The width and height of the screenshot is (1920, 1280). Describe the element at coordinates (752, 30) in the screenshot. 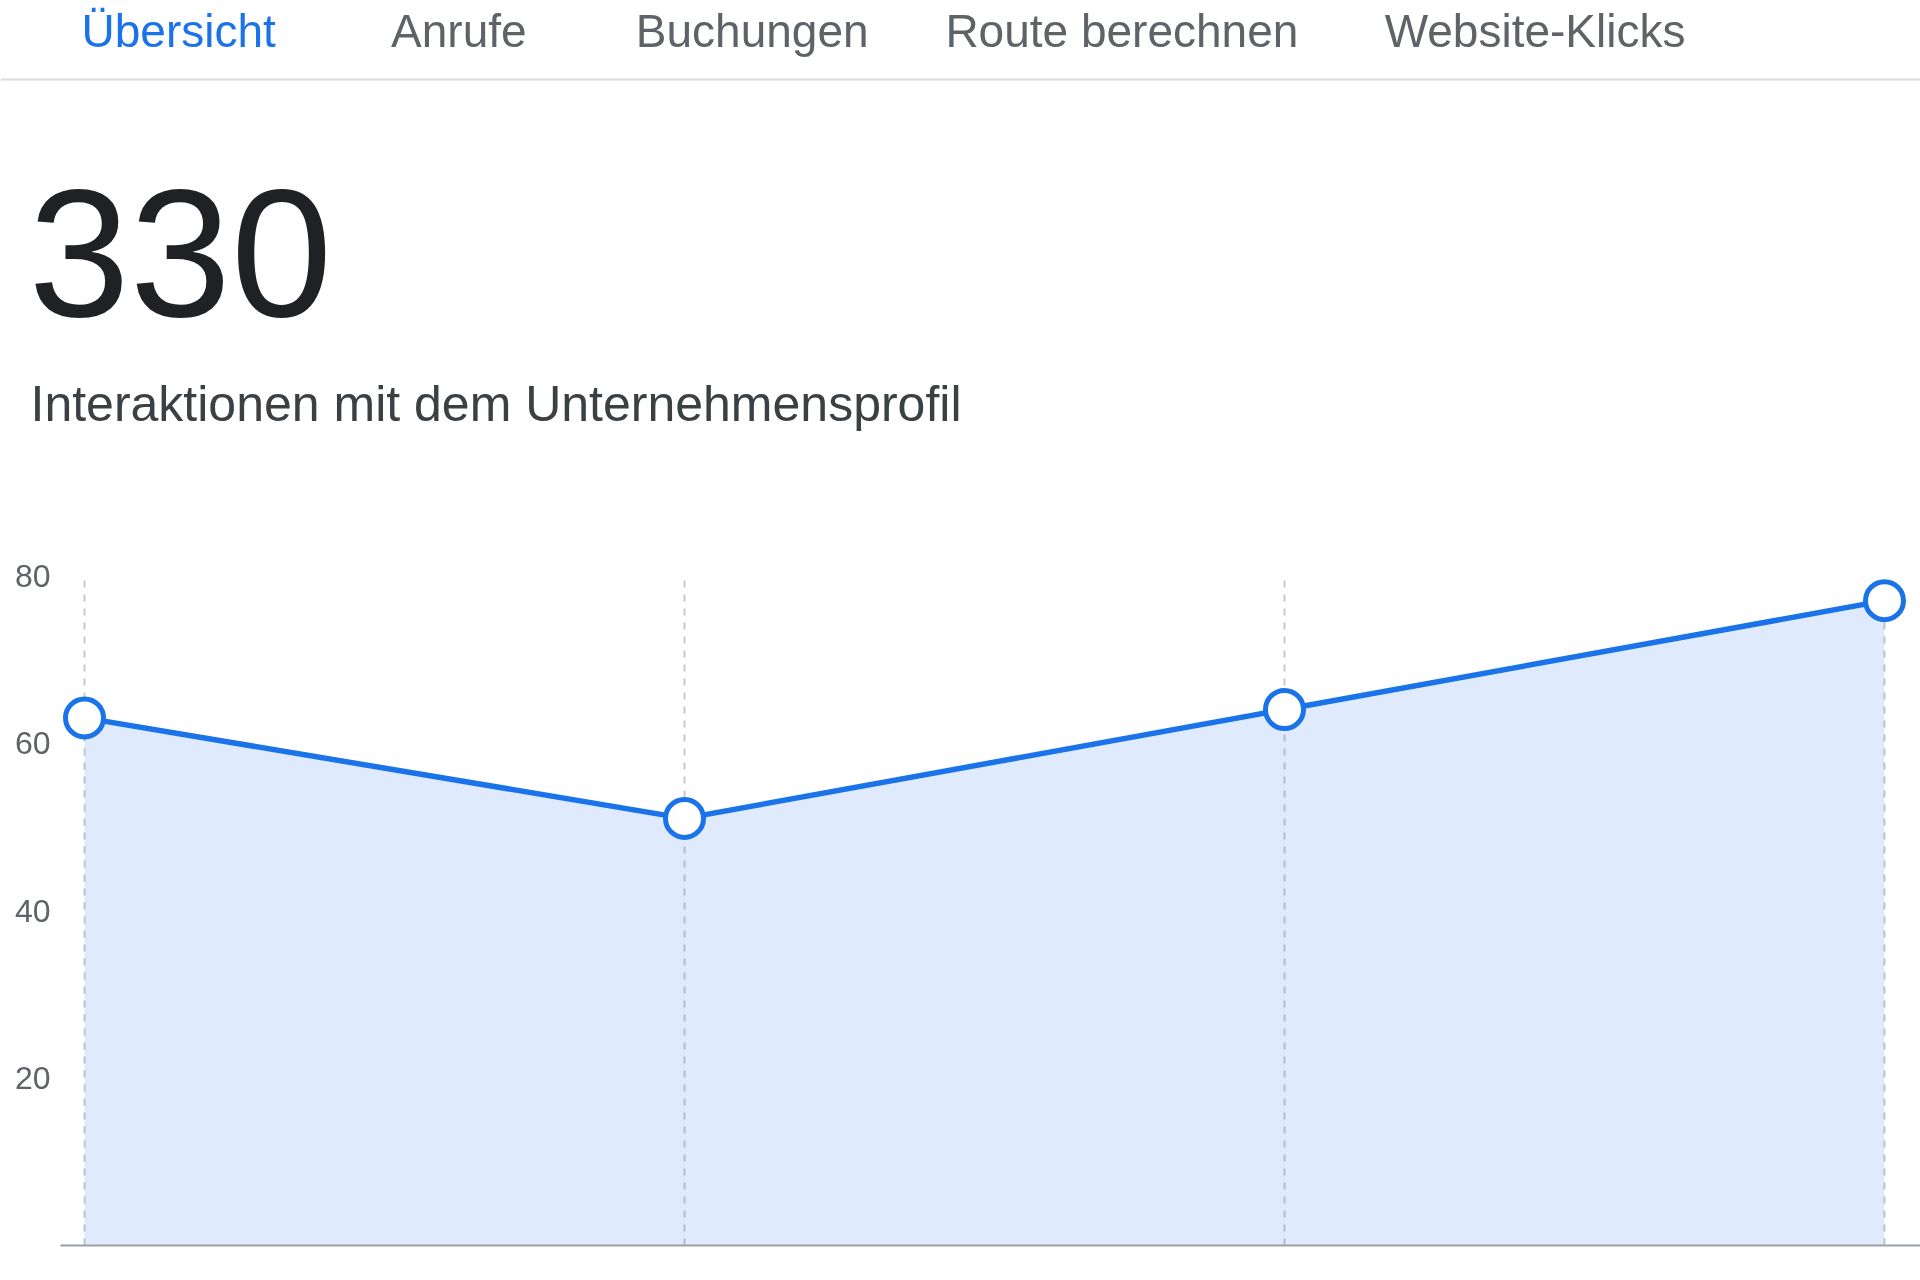

I see `text: Buchungen` at that location.